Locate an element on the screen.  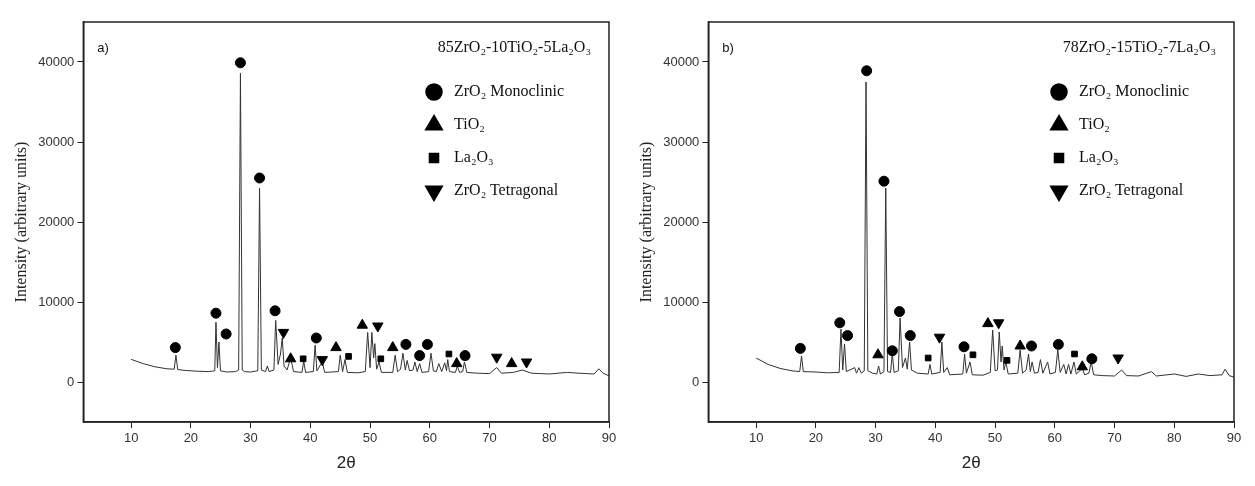
annotation: 78ZrO₂-15TiO₂-7La₂O₃ is located at coordinates (1139, 46).